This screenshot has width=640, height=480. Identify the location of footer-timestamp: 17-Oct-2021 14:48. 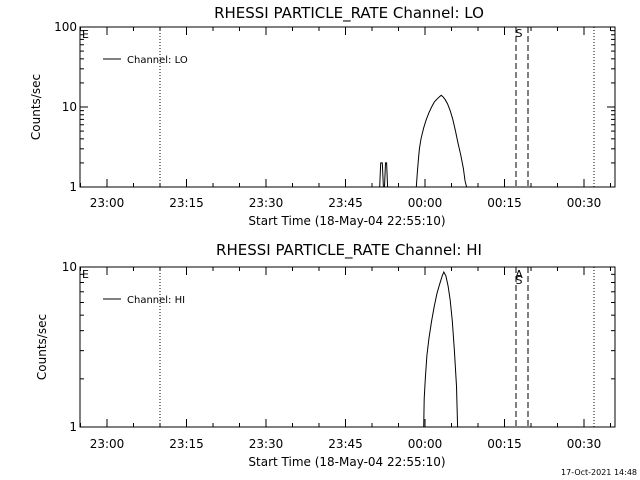
(599, 472).